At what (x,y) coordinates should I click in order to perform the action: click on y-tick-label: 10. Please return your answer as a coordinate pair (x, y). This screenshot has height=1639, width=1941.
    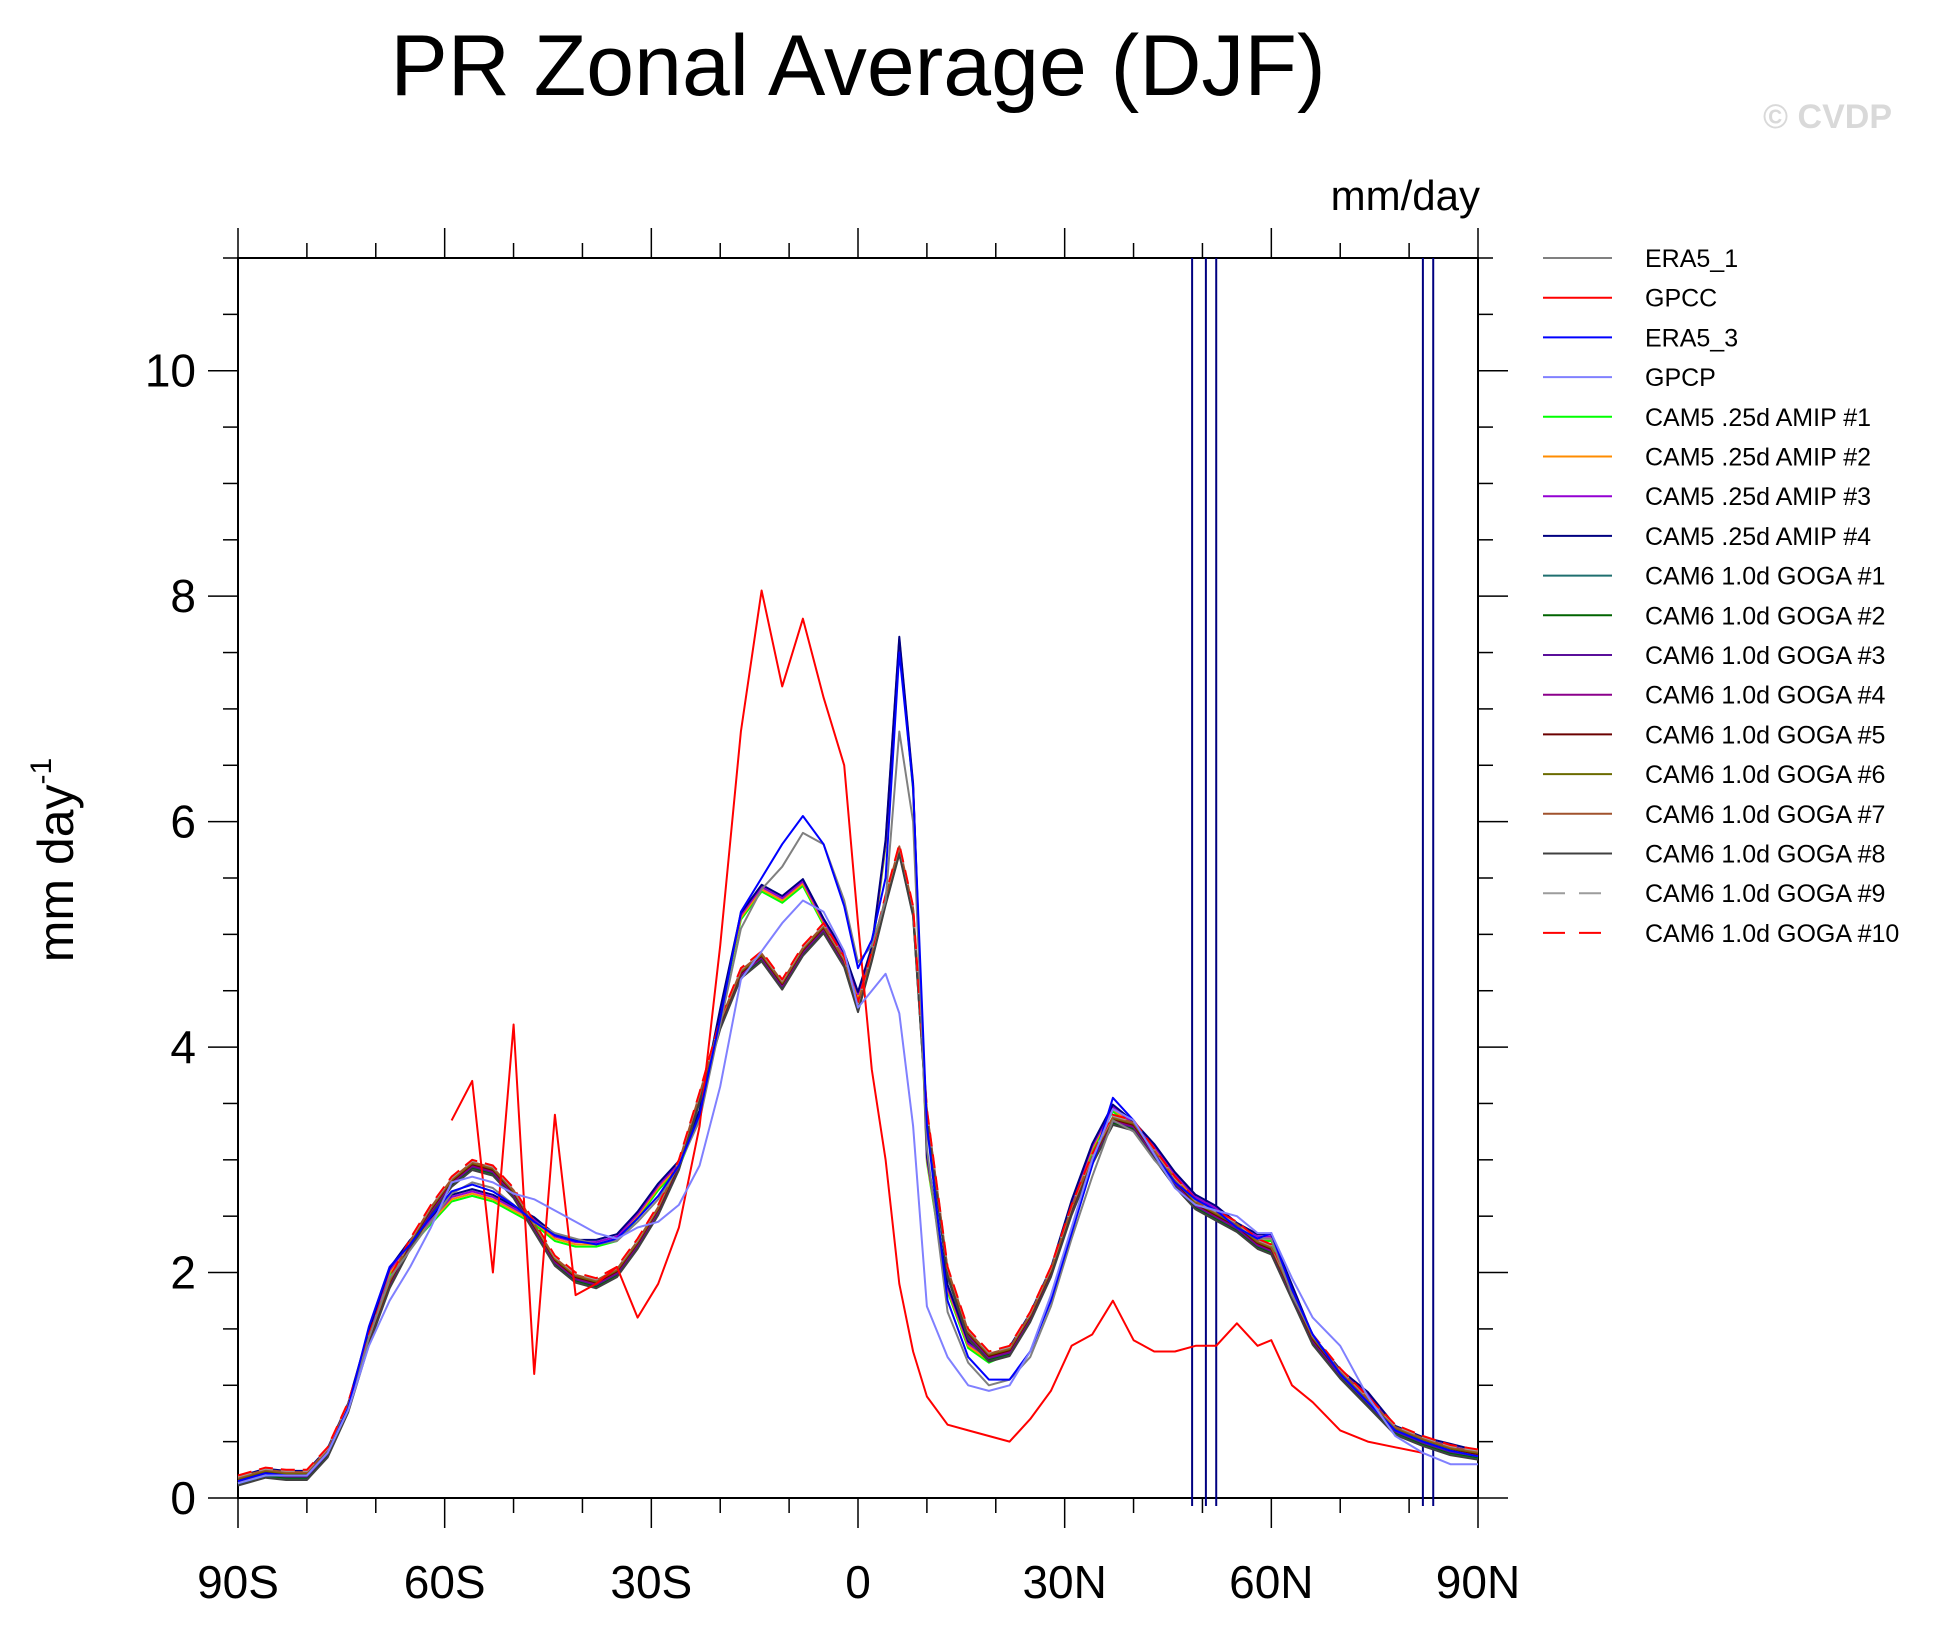
    Looking at the image, I should click on (170, 371).